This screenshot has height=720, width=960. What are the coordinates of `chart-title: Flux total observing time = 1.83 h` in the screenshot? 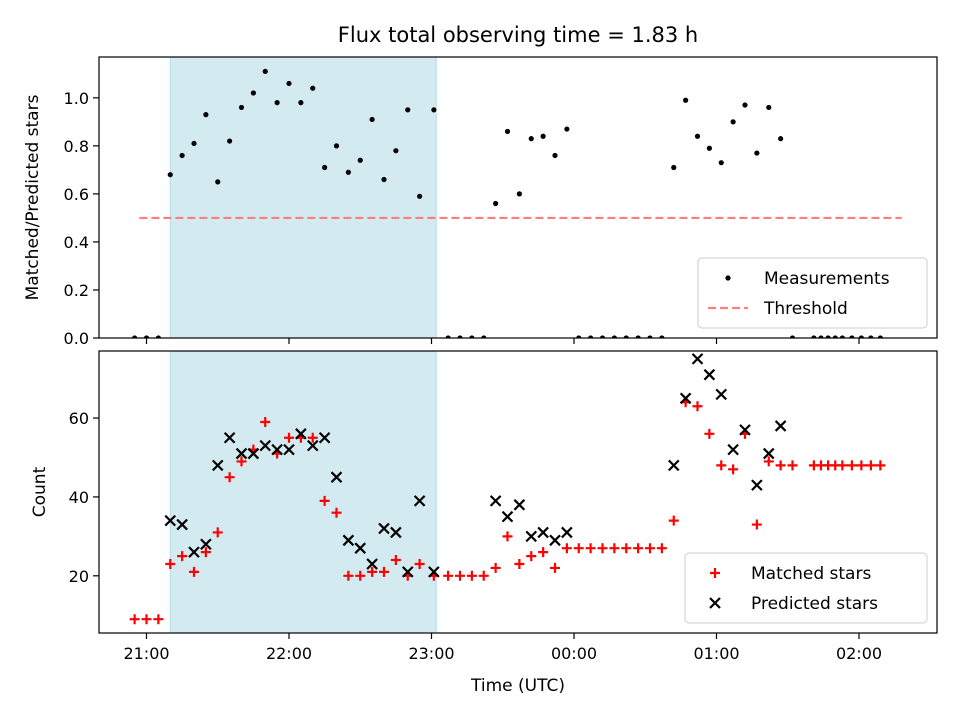 It's located at (518, 35).